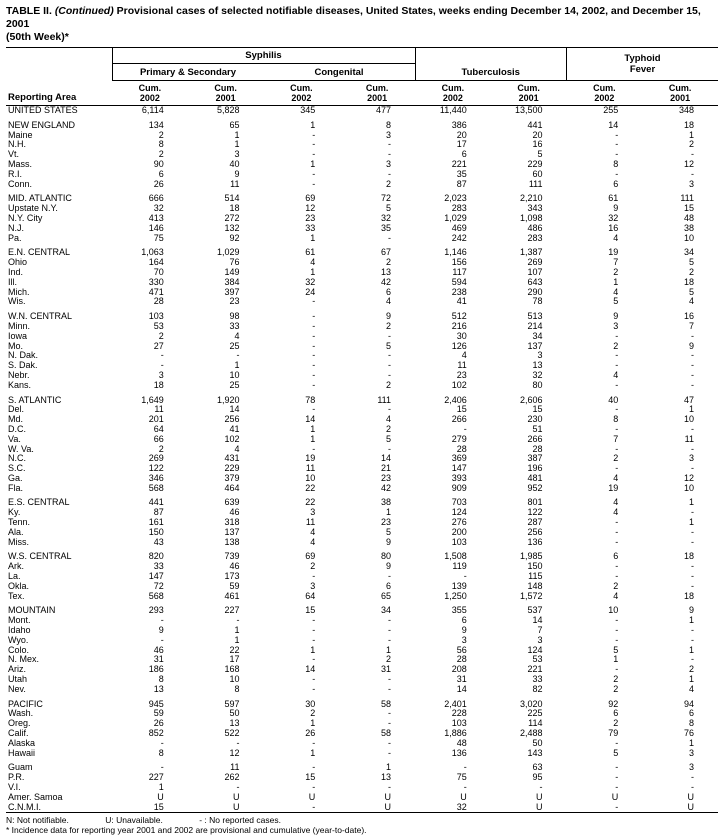 The height and width of the screenshot is (835, 725). Describe the element at coordinates (234, 263) in the screenshot. I see `value-cell: 76` at that location.